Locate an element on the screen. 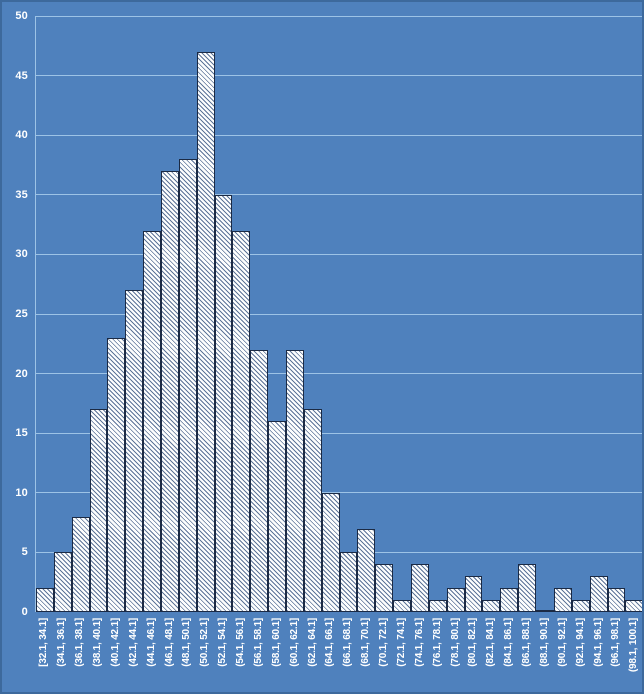 The height and width of the screenshot is (694, 644). y-axis-tick-label: 50 is located at coordinates (21, 16).